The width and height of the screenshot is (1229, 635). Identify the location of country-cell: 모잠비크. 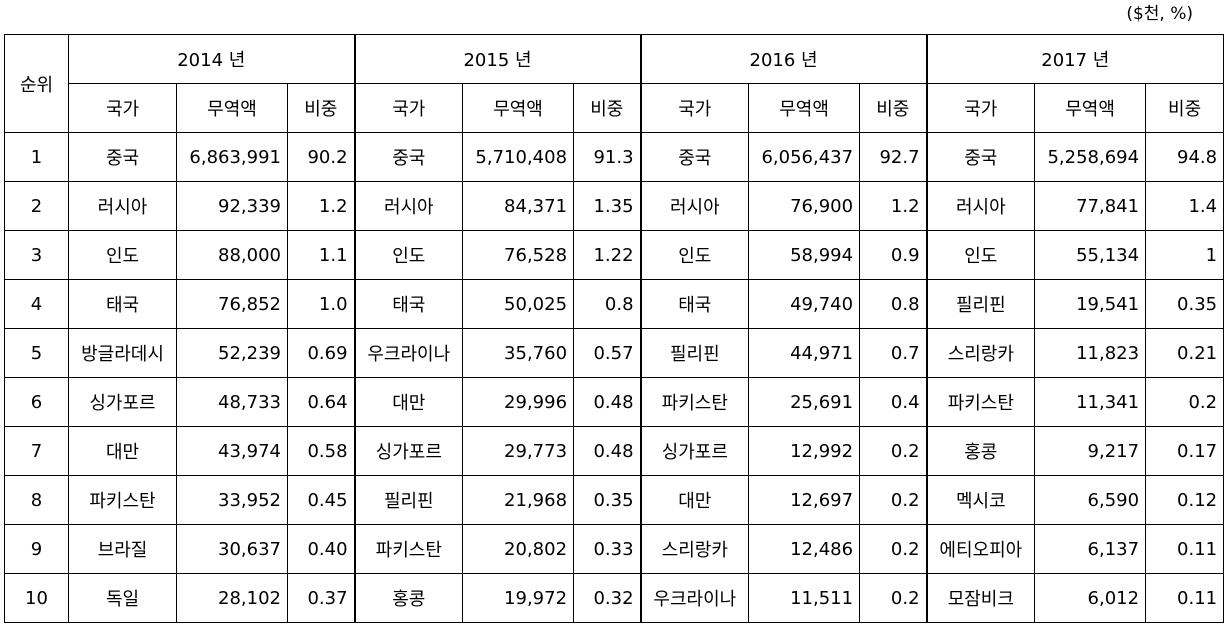
(980, 598).